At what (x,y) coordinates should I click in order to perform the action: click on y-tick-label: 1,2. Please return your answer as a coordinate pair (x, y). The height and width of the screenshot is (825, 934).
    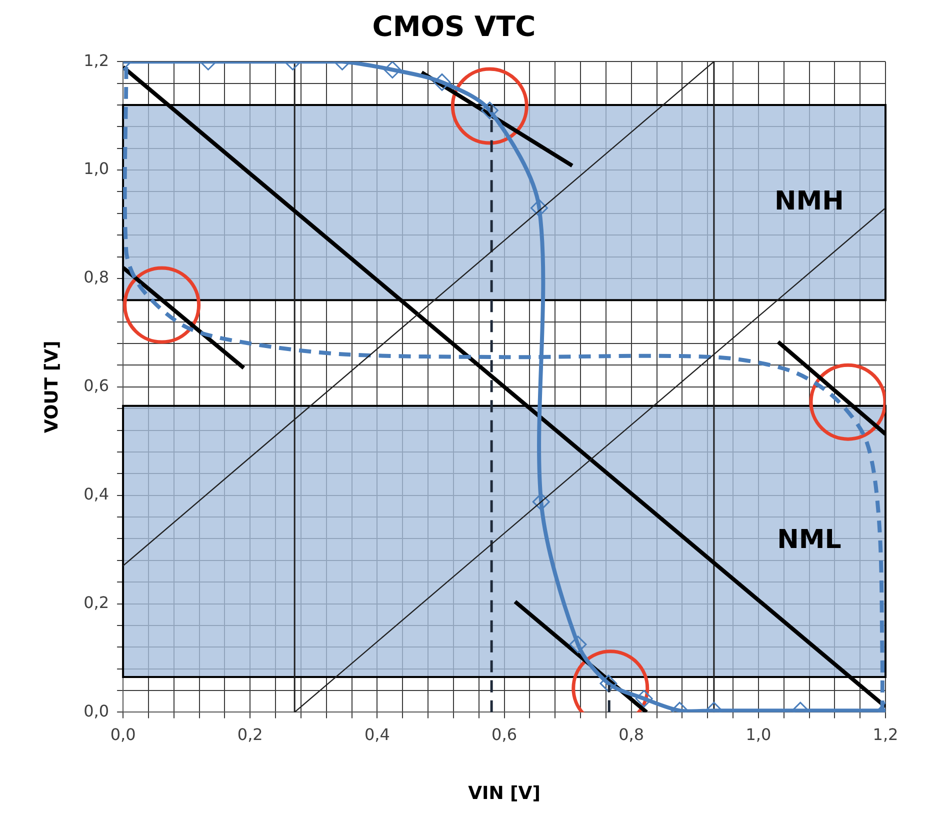
    Looking at the image, I should click on (97, 60).